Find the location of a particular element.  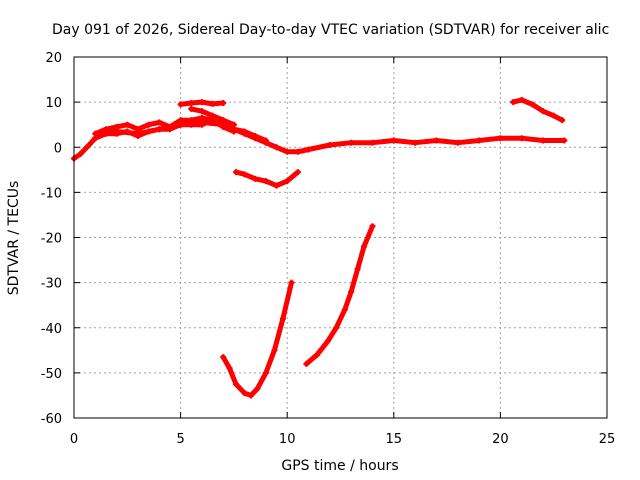

x-tick-label: 25 is located at coordinates (607, 439).